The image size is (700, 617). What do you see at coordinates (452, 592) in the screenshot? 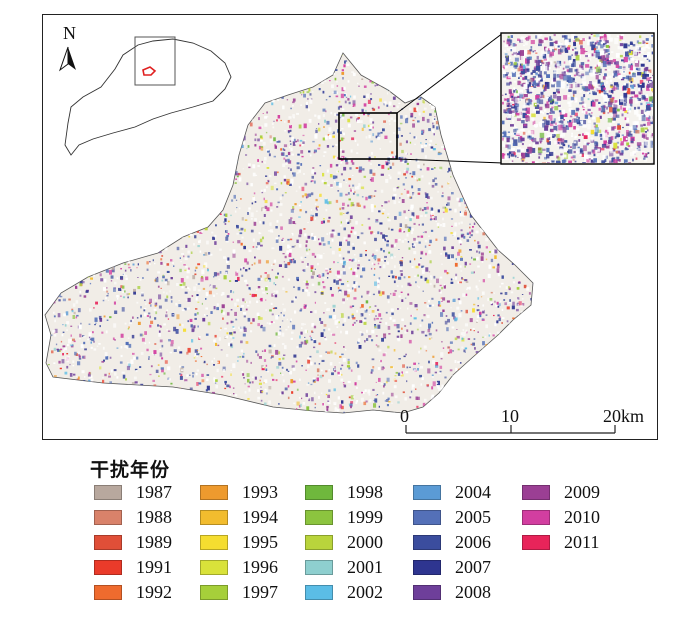
I see `legend-item-2008: 2008` at bounding box center [452, 592].